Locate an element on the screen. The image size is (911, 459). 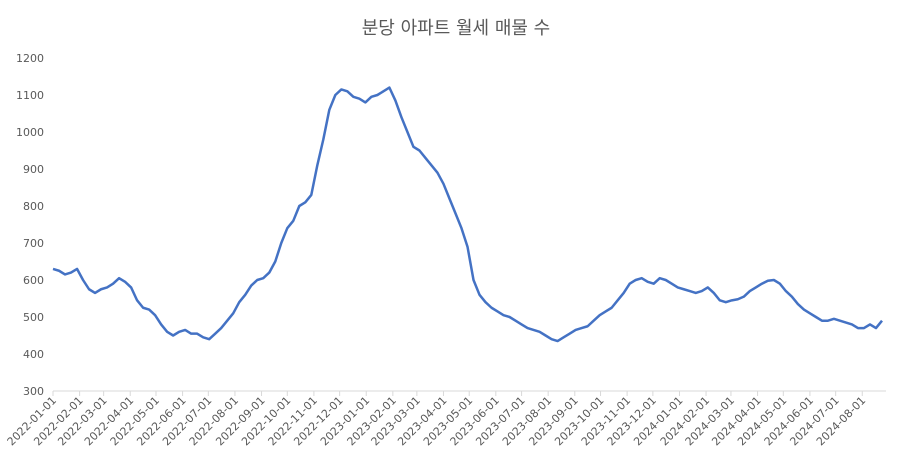
y-tick-label: 600 is located at coordinates (33, 280).